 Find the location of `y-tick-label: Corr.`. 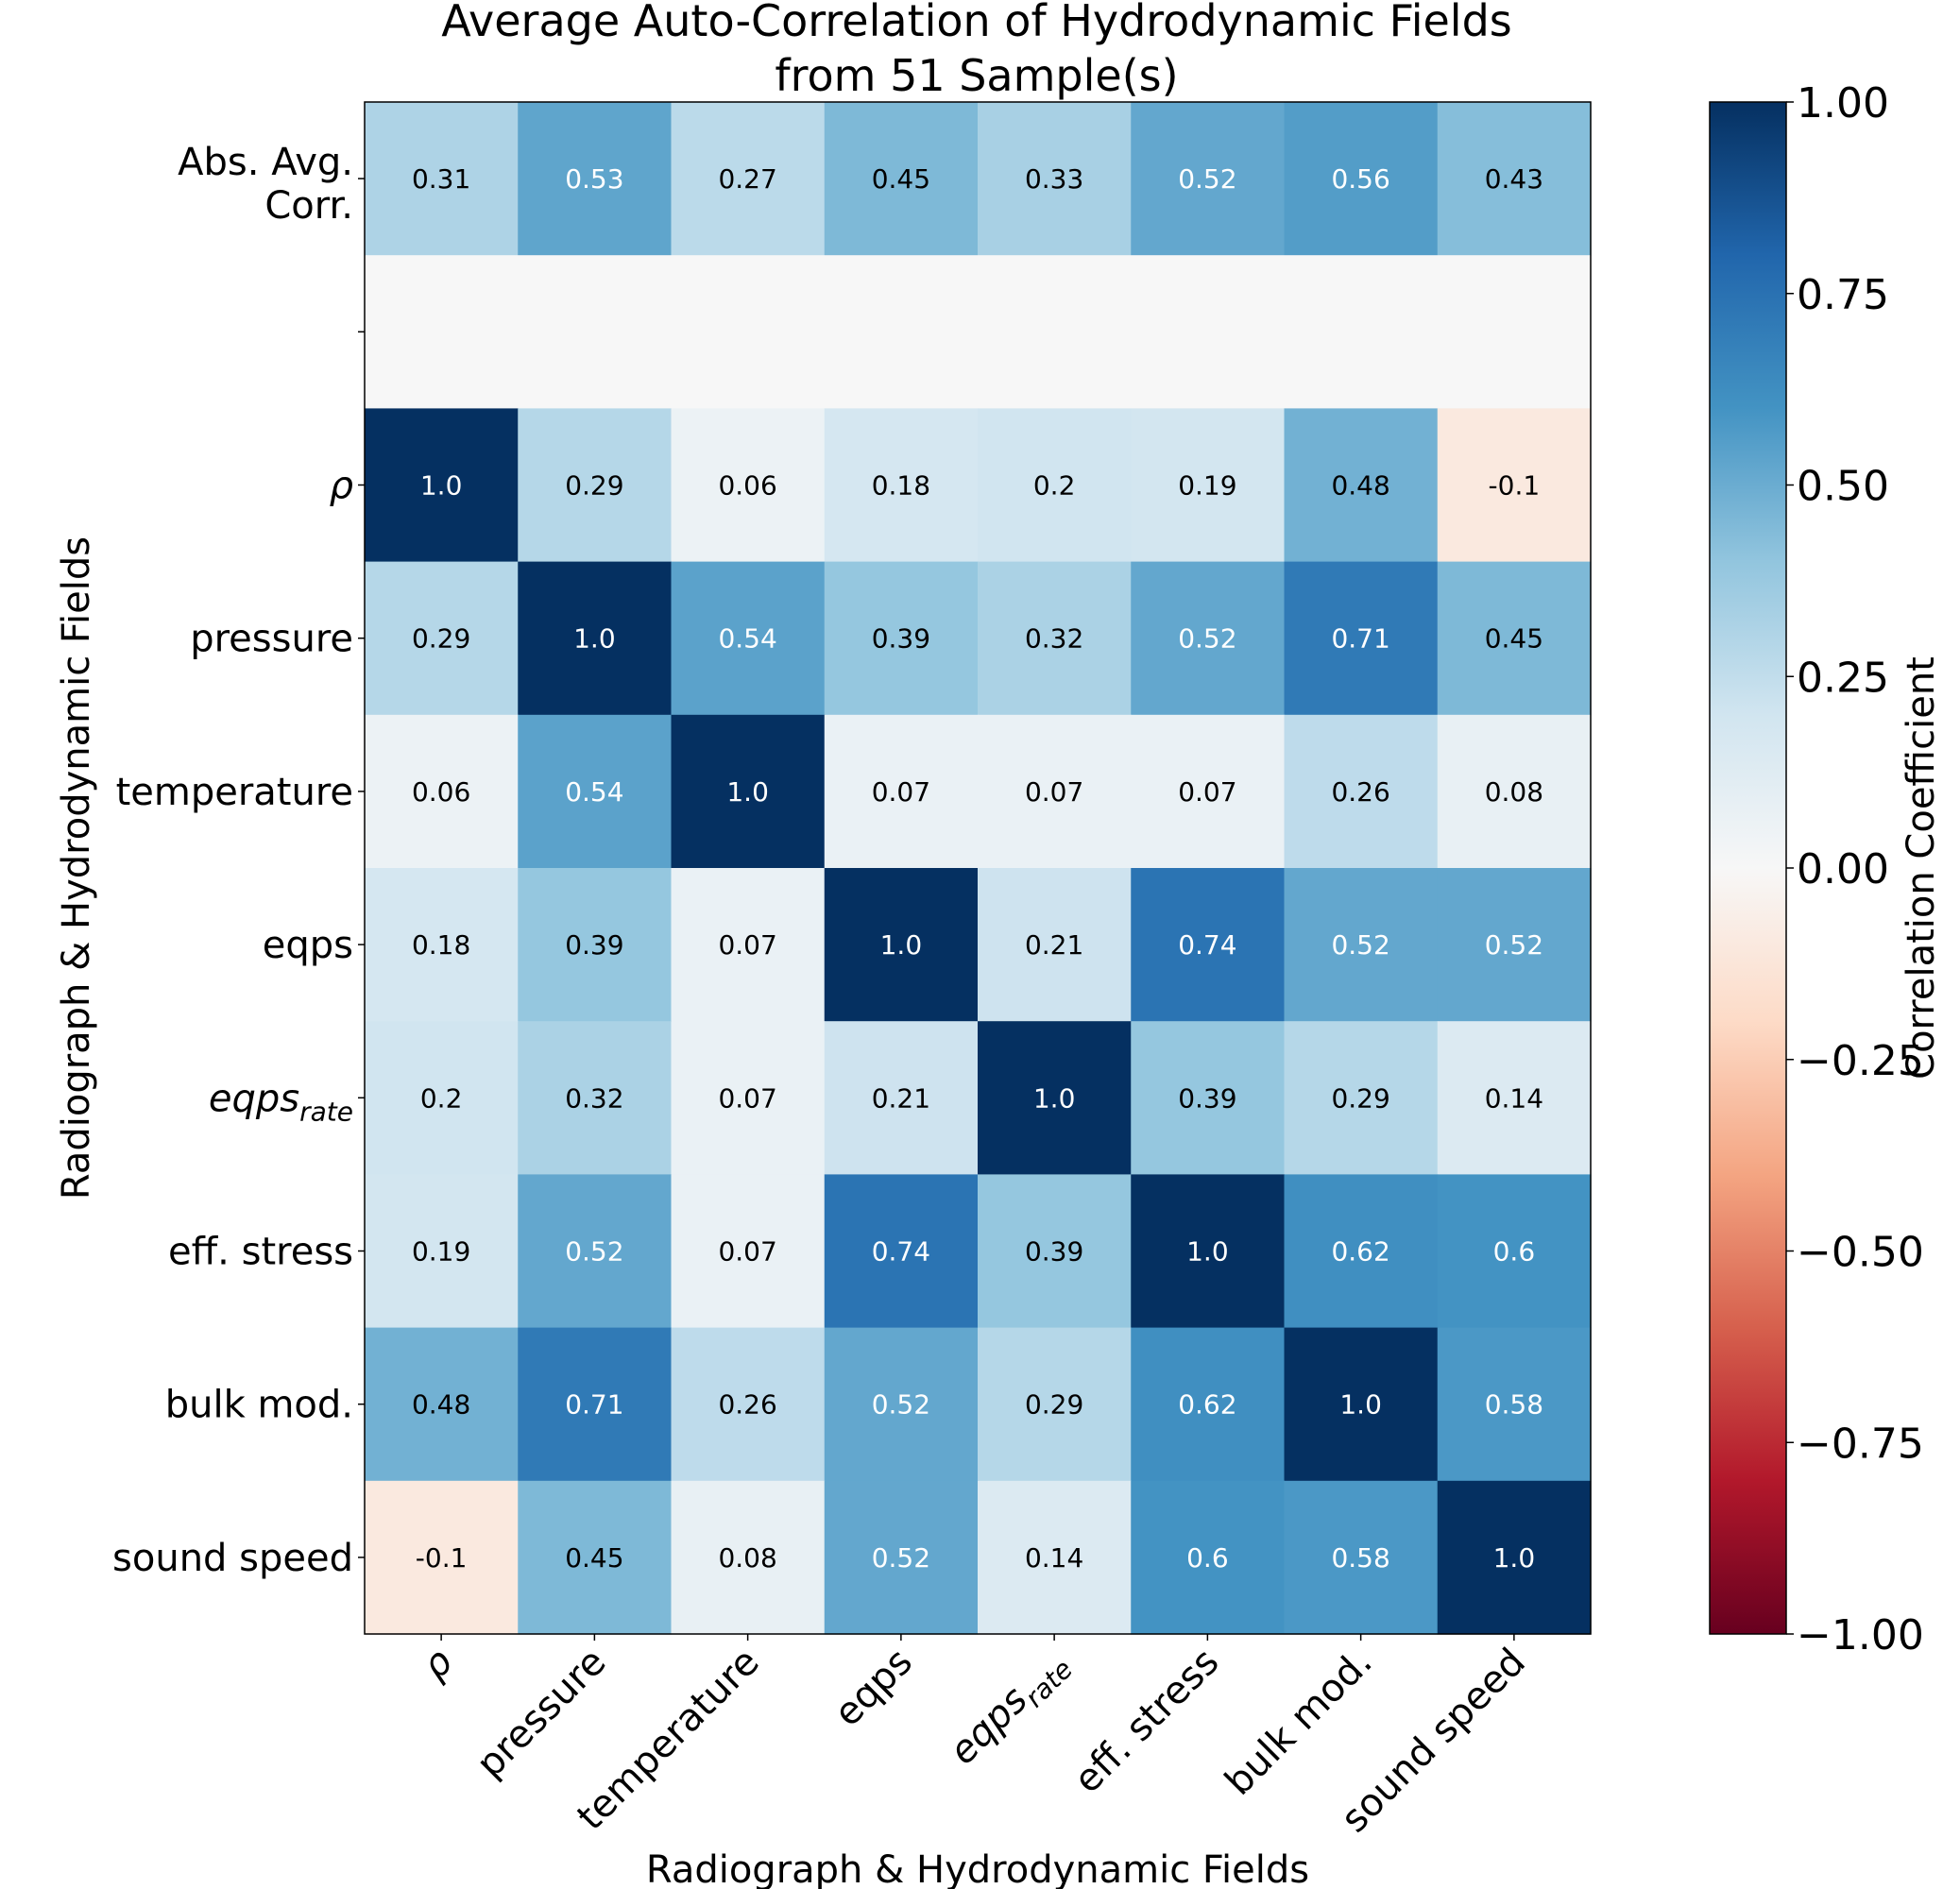

y-tick-label: Corr. is located at coordinates (308, 206).